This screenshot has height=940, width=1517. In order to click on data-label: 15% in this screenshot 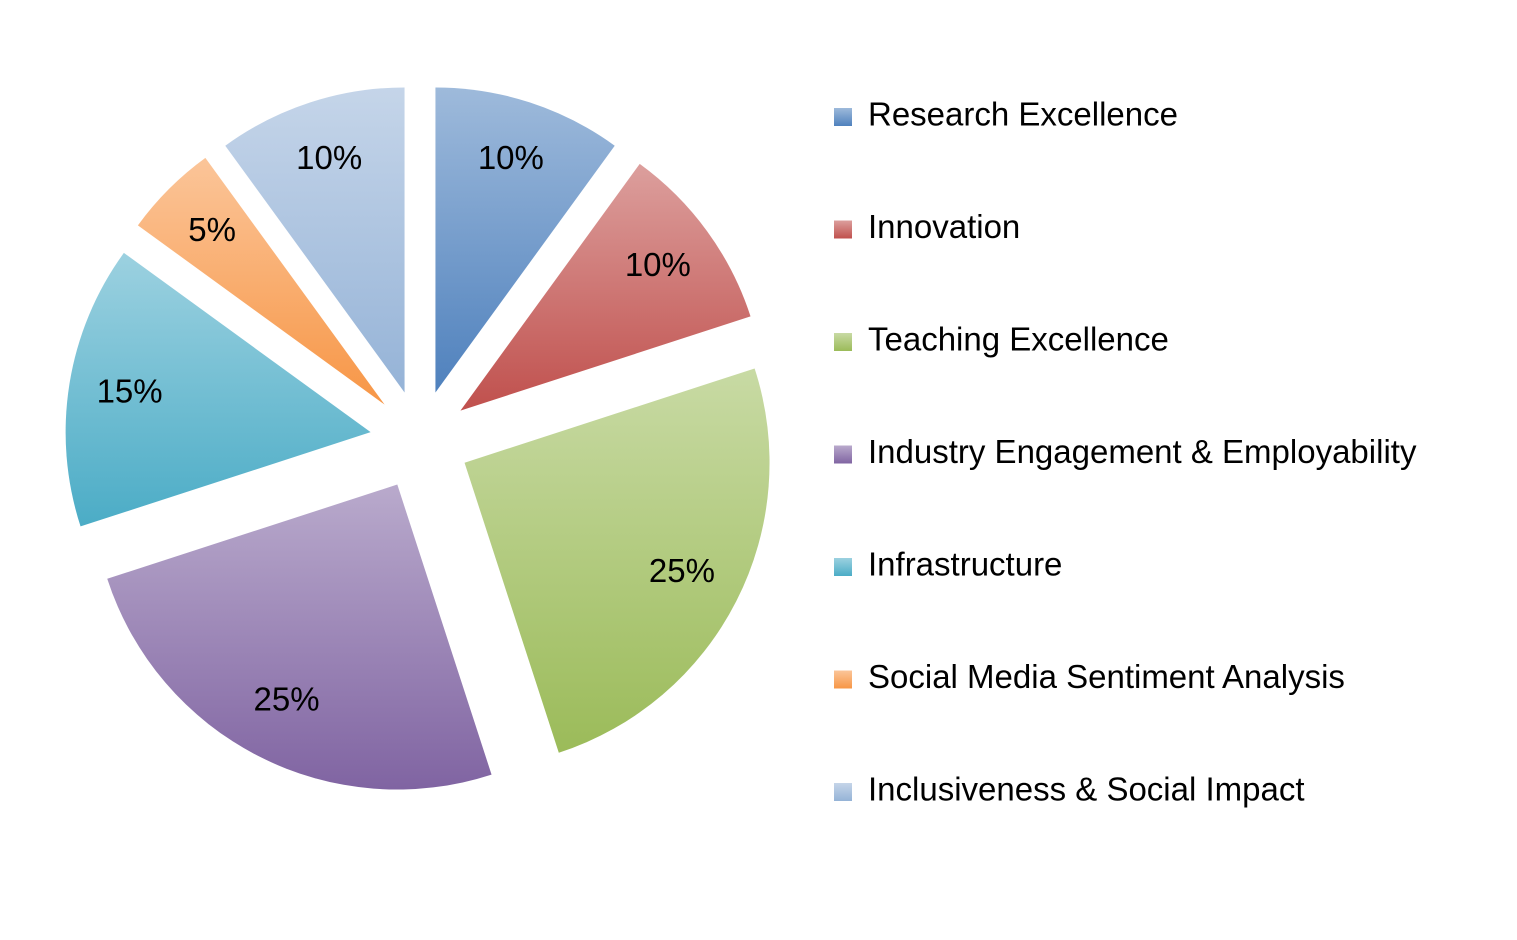, I will do `click(130, 391)`.